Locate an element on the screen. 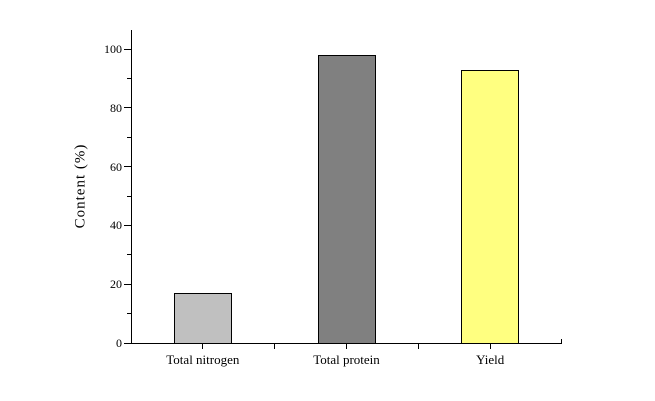 The width and height of the screenshot is (655, 401). y-tick-label: 60 is located at coordinates (116, 166).